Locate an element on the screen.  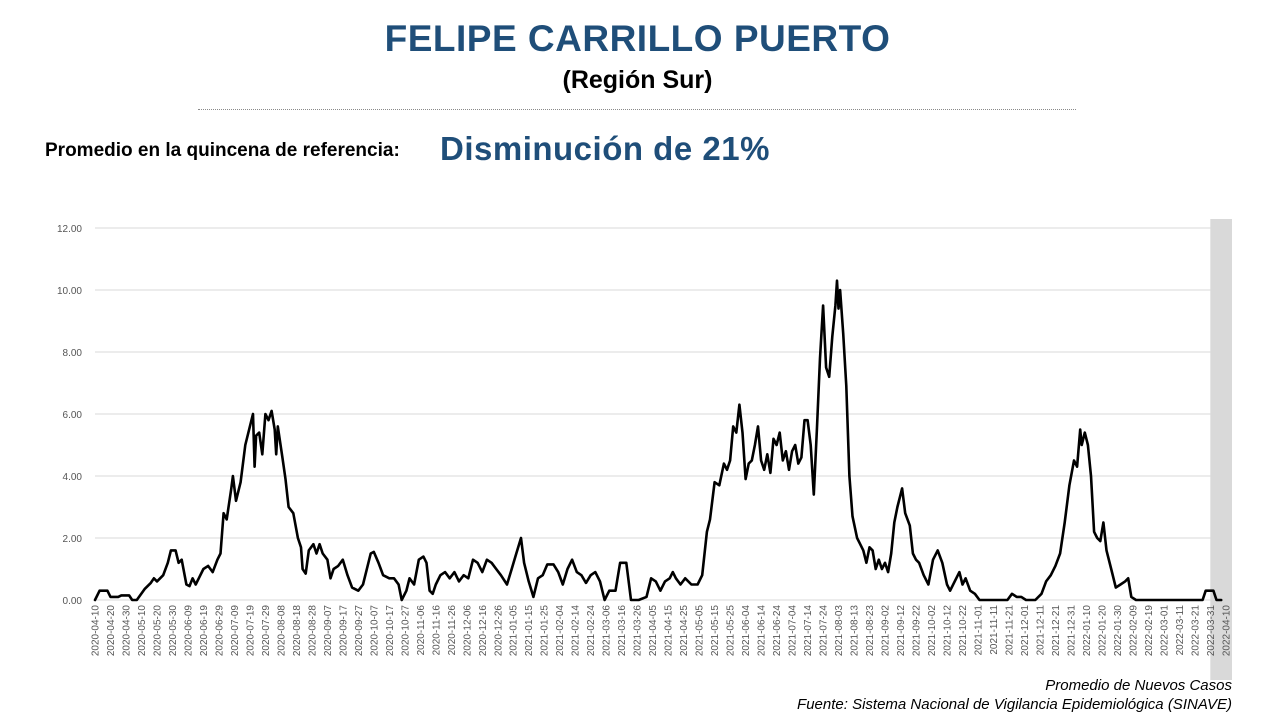
x-tick-label: 2021-07-24 is located at coordinates (824, 631).